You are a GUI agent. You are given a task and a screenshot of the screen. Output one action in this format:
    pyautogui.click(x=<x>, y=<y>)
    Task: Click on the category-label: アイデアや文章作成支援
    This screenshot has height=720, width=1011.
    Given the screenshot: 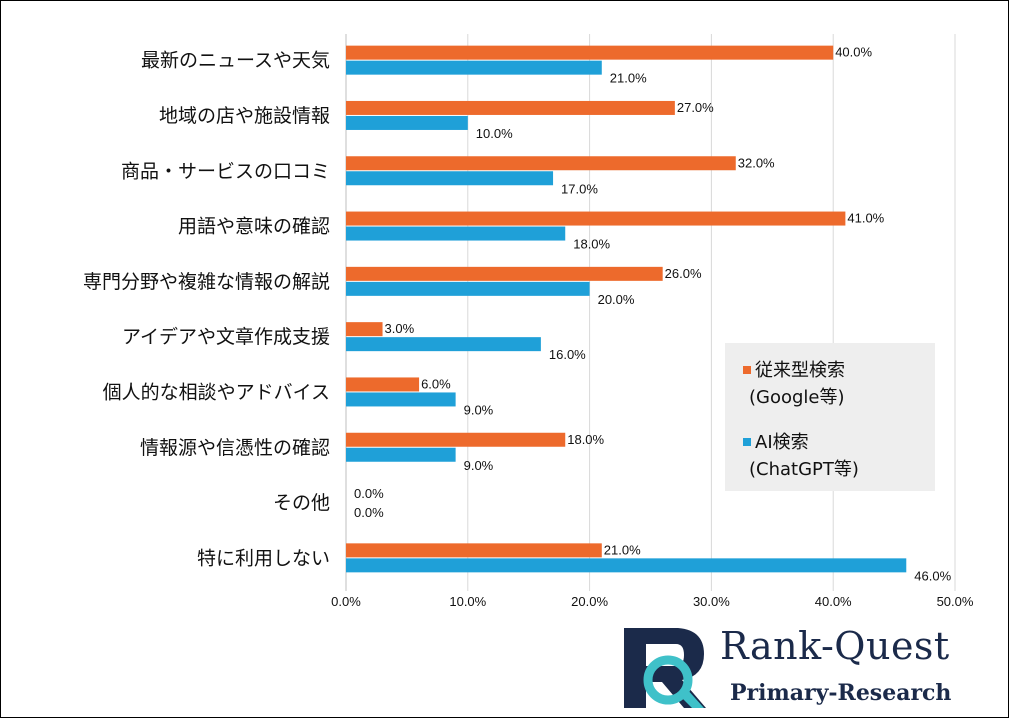 What is the action you would take?
    pyautogui.click(x=226, y=337)
    